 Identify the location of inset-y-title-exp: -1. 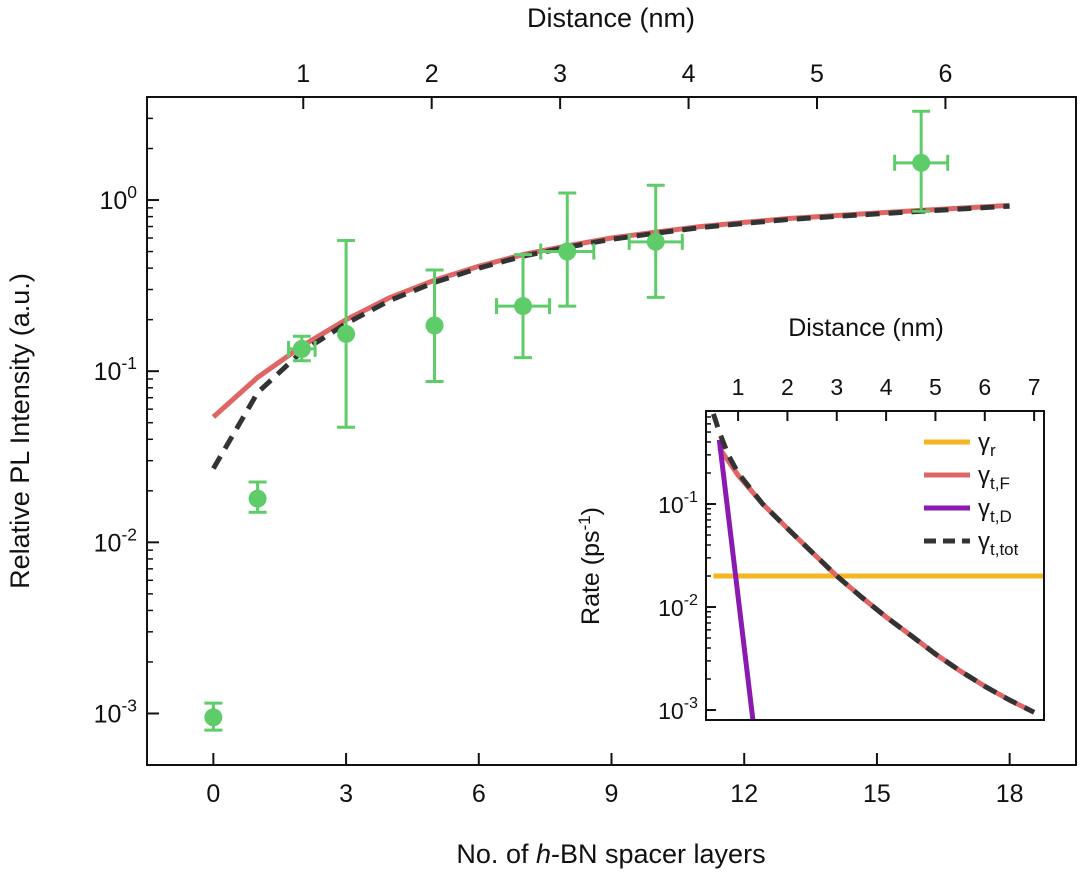
(584, 522).